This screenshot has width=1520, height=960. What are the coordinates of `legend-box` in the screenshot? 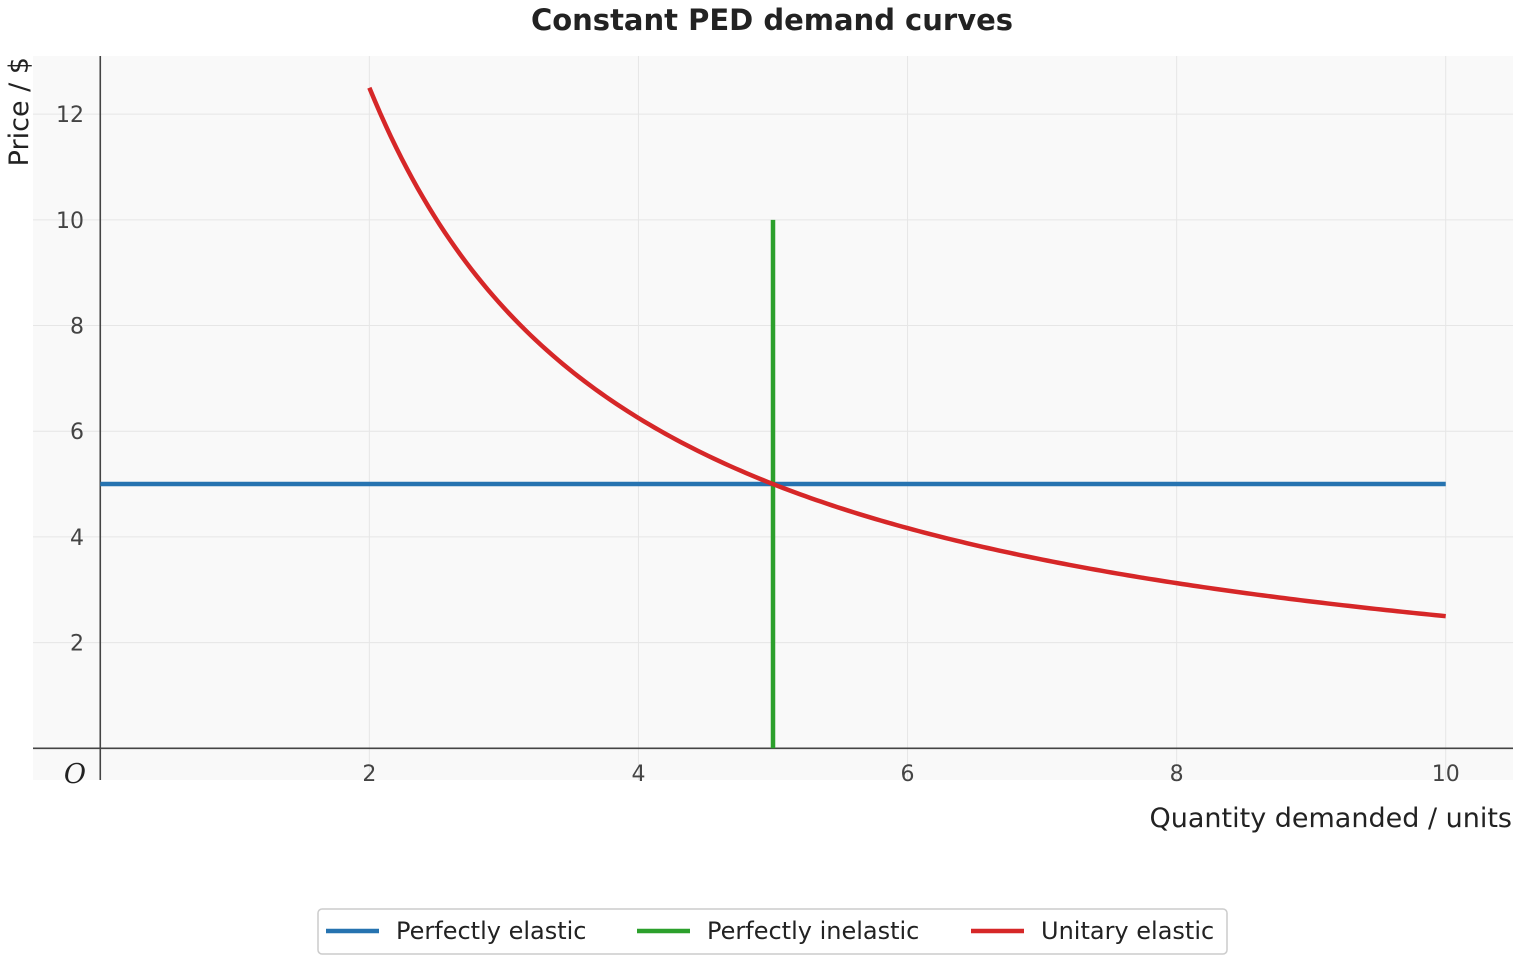 It's located at (772, 931).